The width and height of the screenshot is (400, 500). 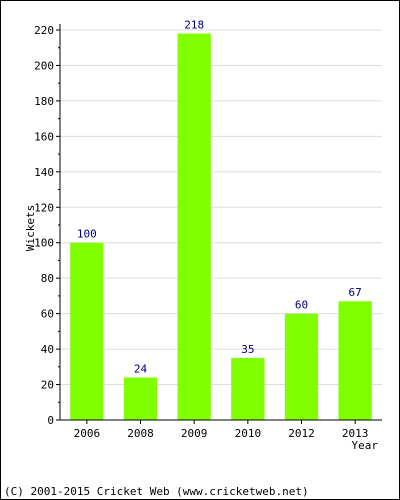 What do you see at coordinates (194, 433) in the screenshot?
I see `x-tick-label-2009: 2009` at bounding box center [194, 433].